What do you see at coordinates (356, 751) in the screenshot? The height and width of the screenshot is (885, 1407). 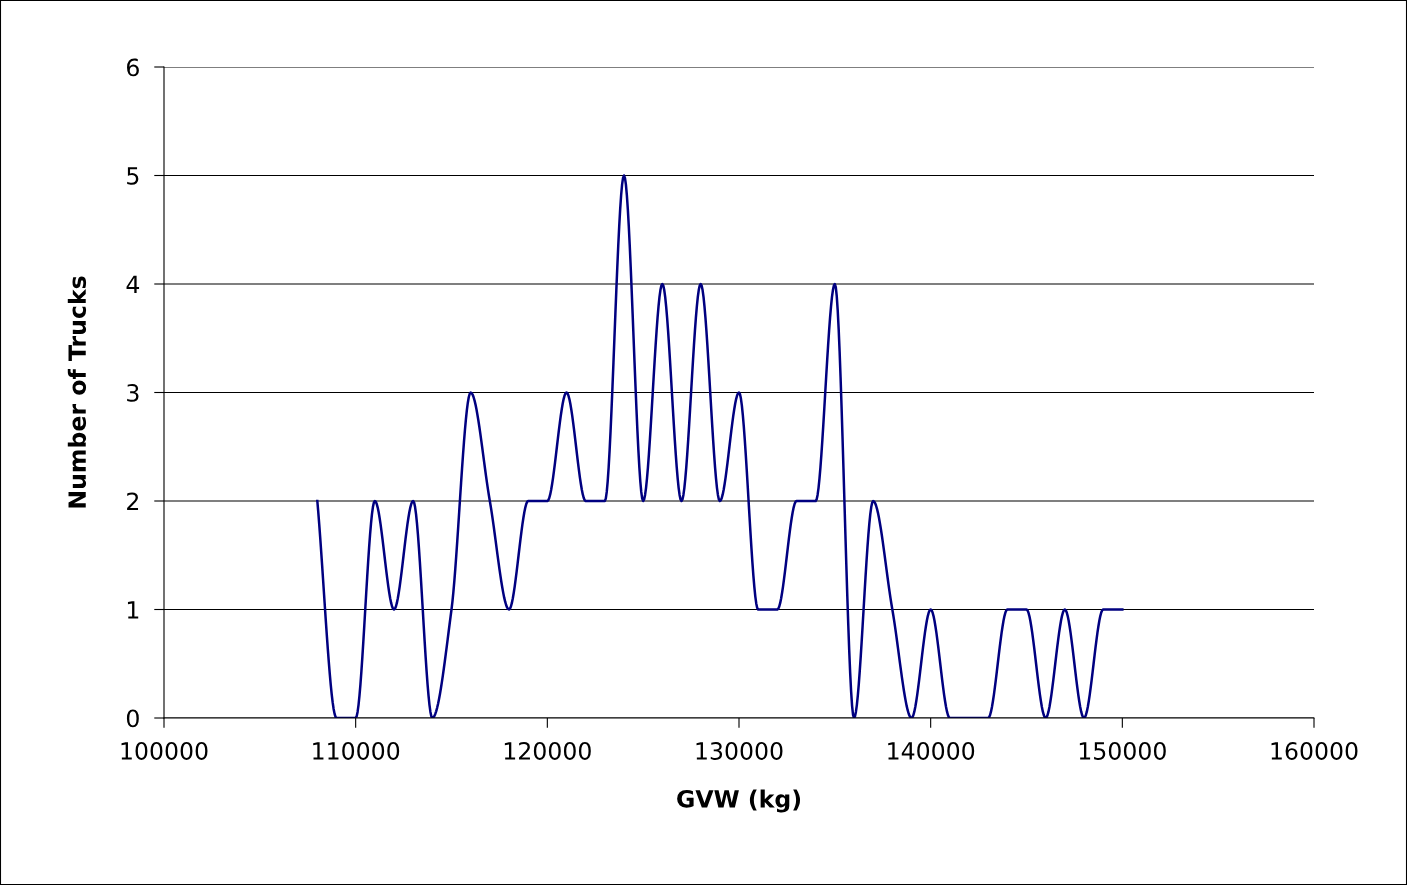 I see `x-tick-label: 110000` at bounding box center [356, 751].